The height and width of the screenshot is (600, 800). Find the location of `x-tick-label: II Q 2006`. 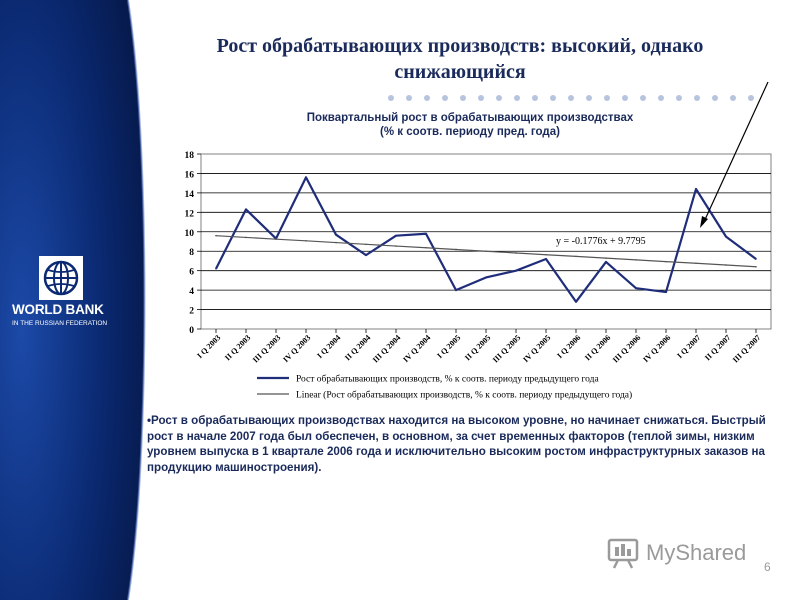

x-tick-label: II Q 2006 is located at coordinates (597, 347).